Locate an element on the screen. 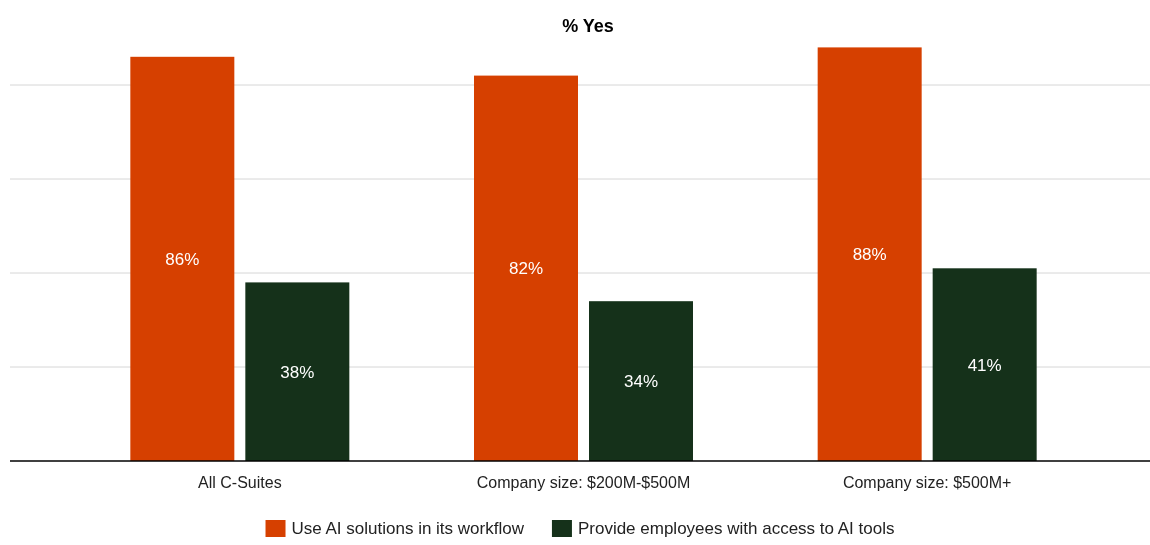  data-label: 88% is located at coordinates (869, 255).